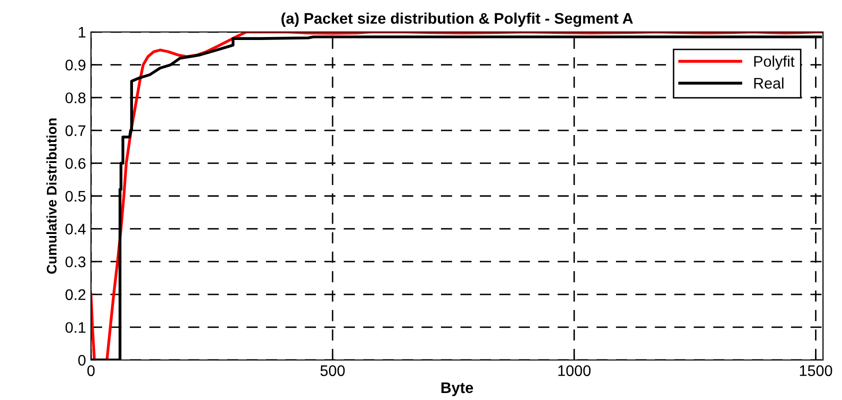 This screenshot has width=842, height=400. What do you see at coordinates (82, 360) in the screenshot?
I see `y-tick-label: 0` at bounding box center [82, 360].